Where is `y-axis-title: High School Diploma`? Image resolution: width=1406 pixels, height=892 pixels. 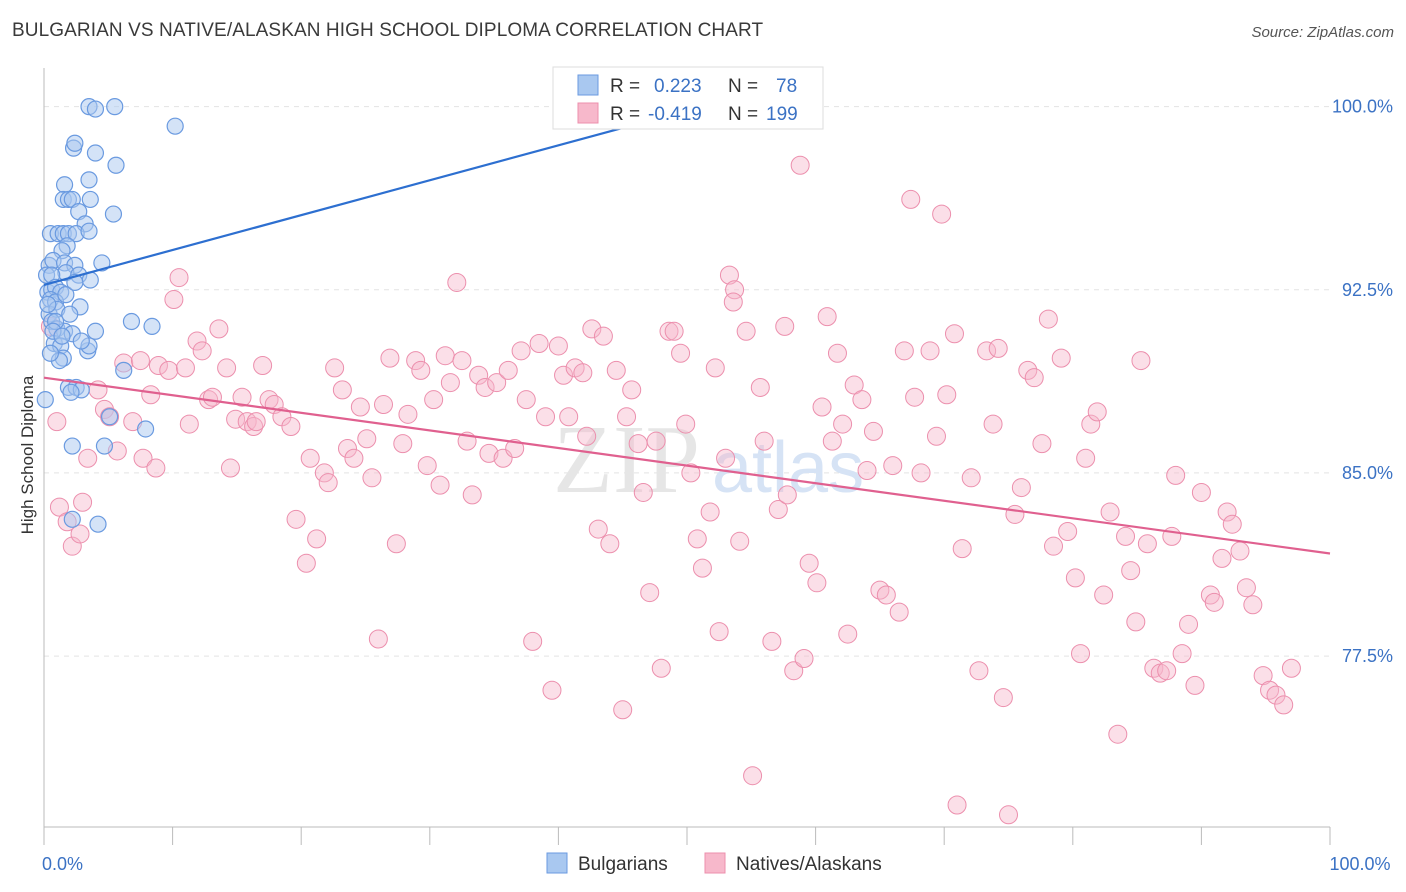 y-axis-title: High School Diploma is located at coordinates (27, 454).